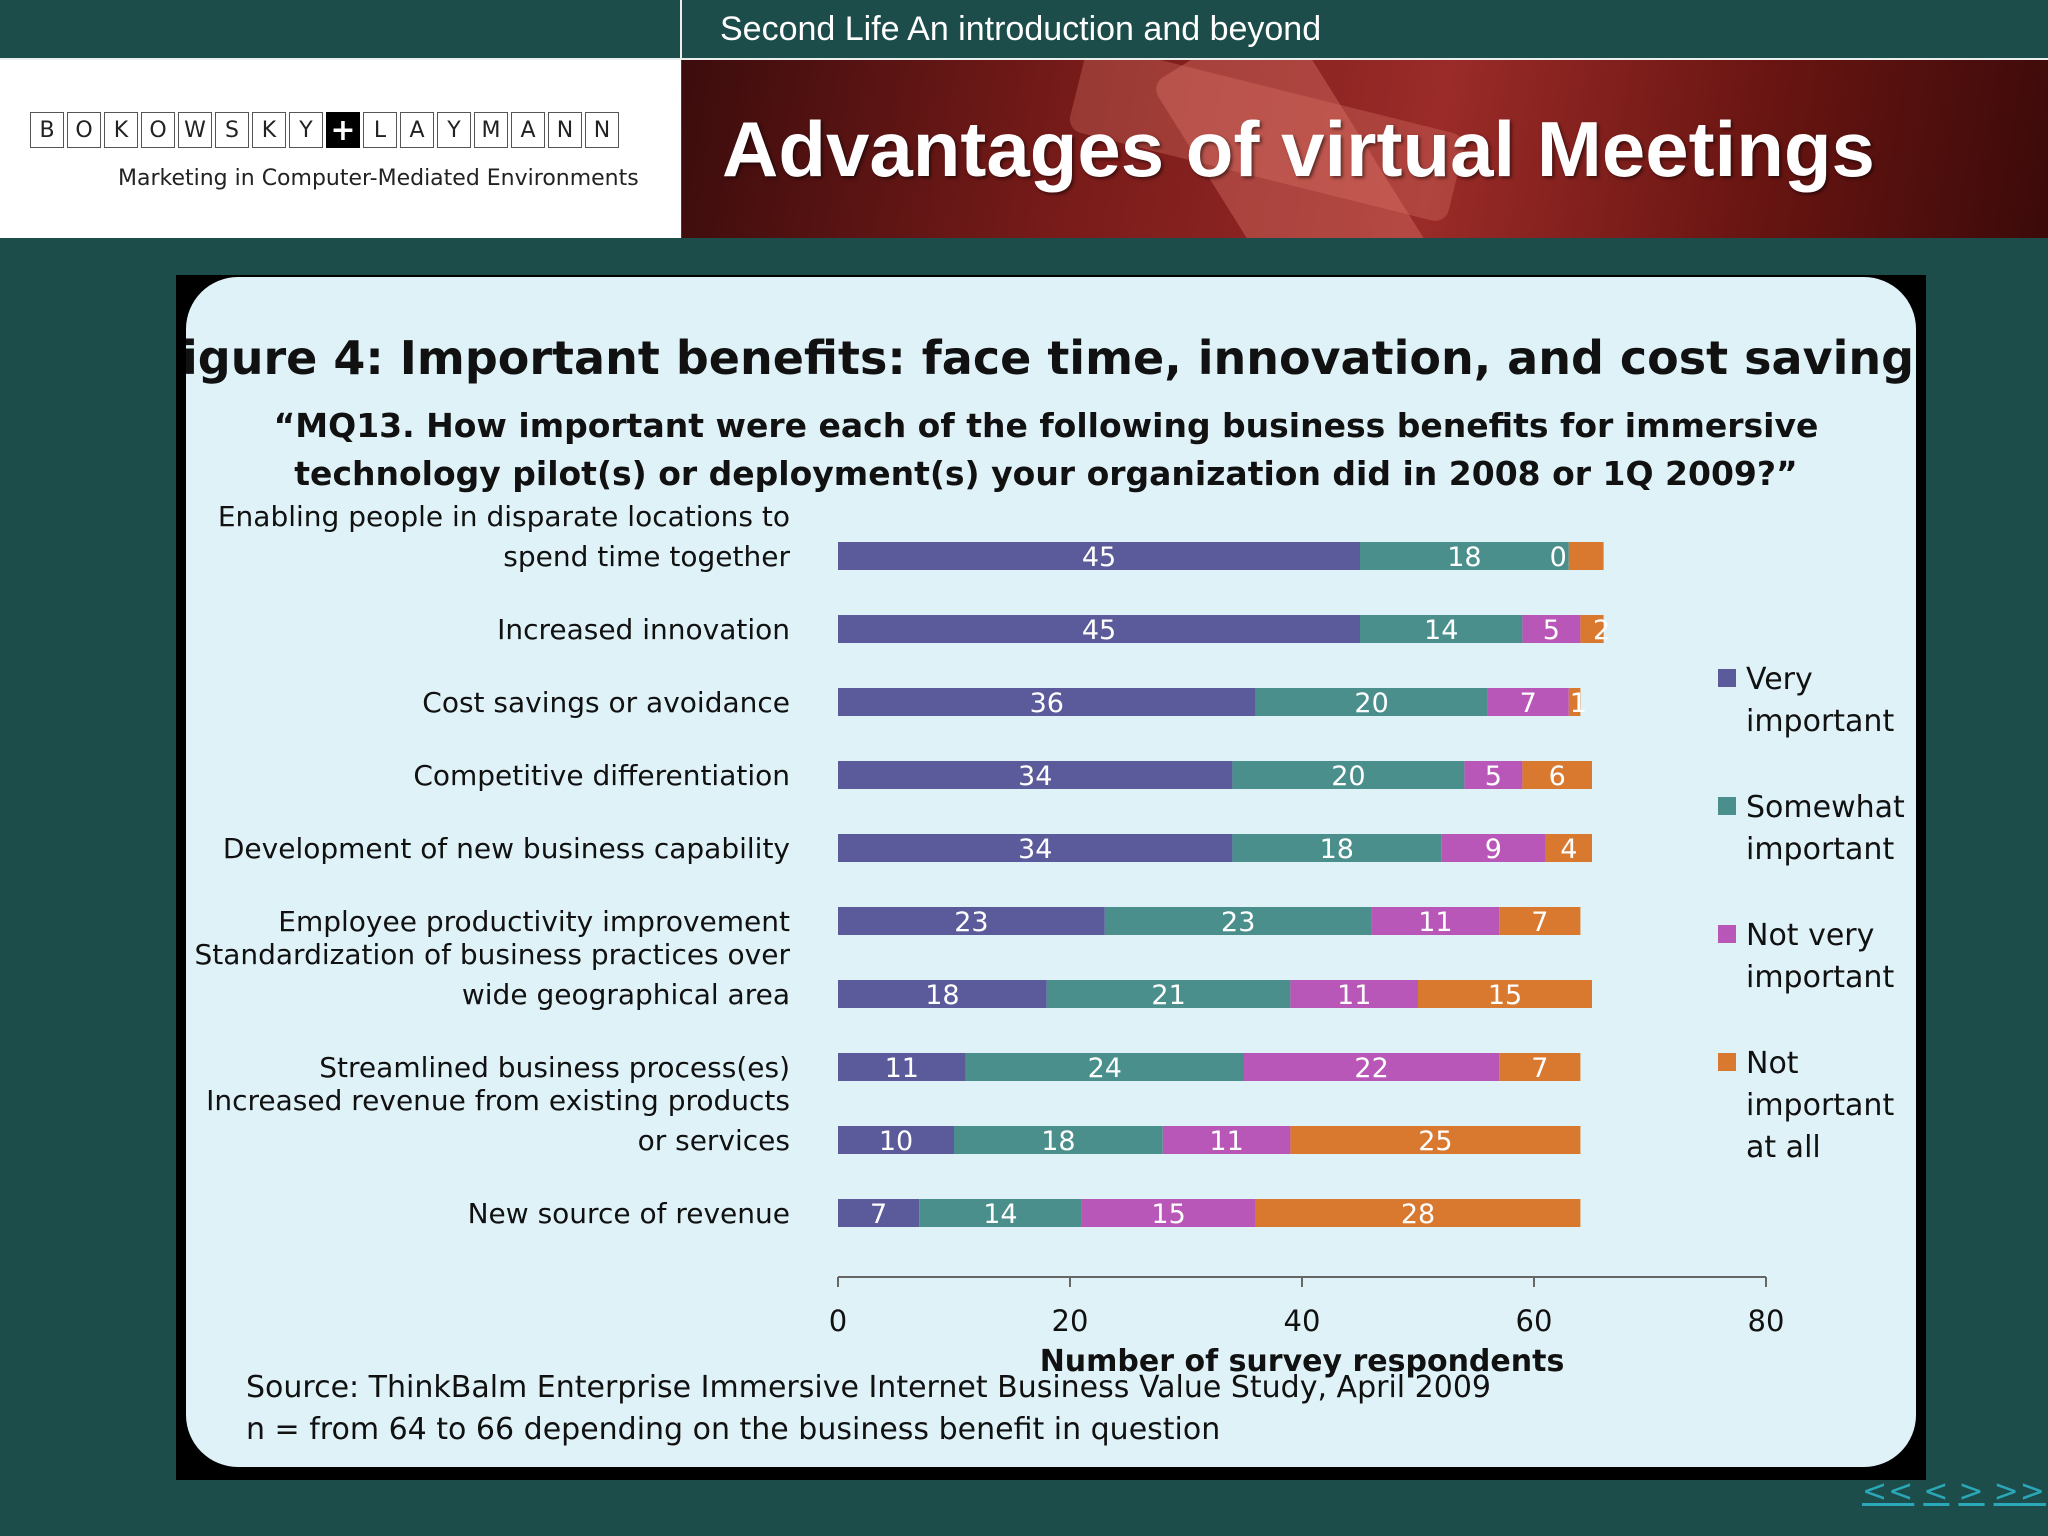  I want to click on bar-data-label: 9, so click(1493, 849).